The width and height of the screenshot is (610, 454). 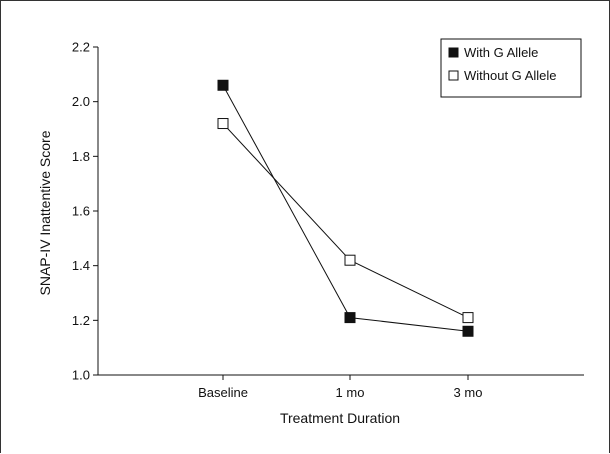 I want to click on y-tick-label: 1.6, so click(x=81, y=211).